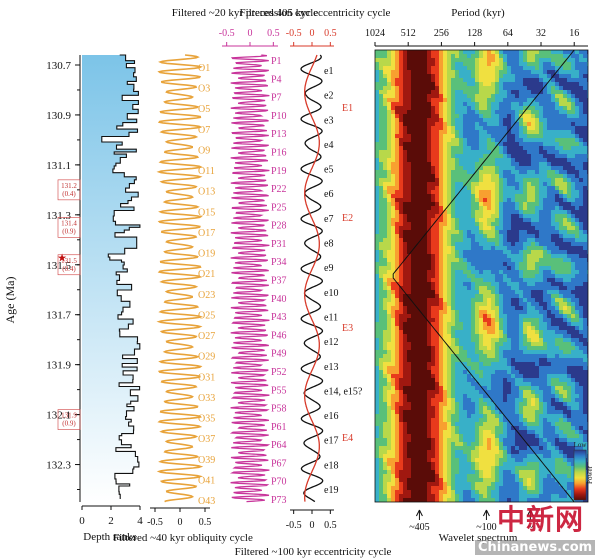 The height and width of the screenshot is (560, 600). What do you see at coordinates (279, 134) in the screenshot?
I see `precession-cycle-label: P13` at bounding box center [279, 134].